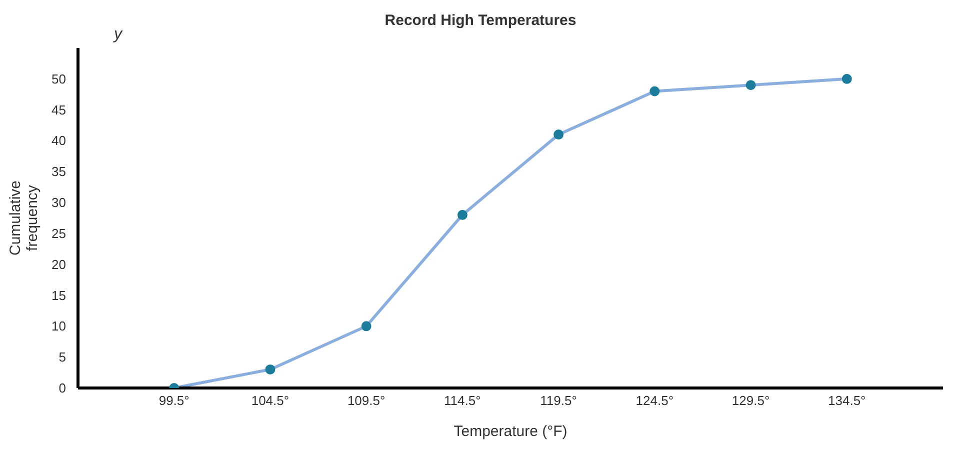 Image resolution: width=961 pixels, height=453 pixels. Describe the element at coordinates (847, 400) in the screenshot. I see `x-tick-label: 134.5°` at that location.